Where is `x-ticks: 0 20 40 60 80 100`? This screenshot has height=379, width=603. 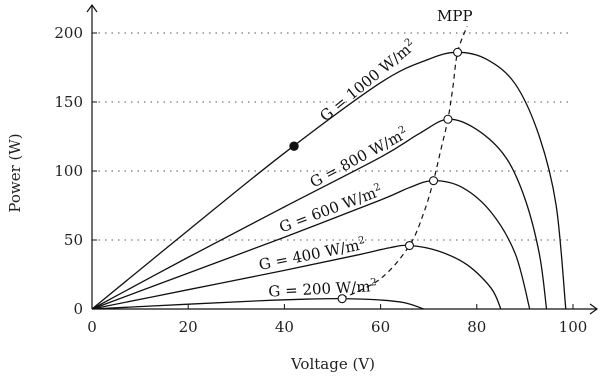 x-ticks: 0 20 40 60 80 100 is located at coordinates (337, 320).